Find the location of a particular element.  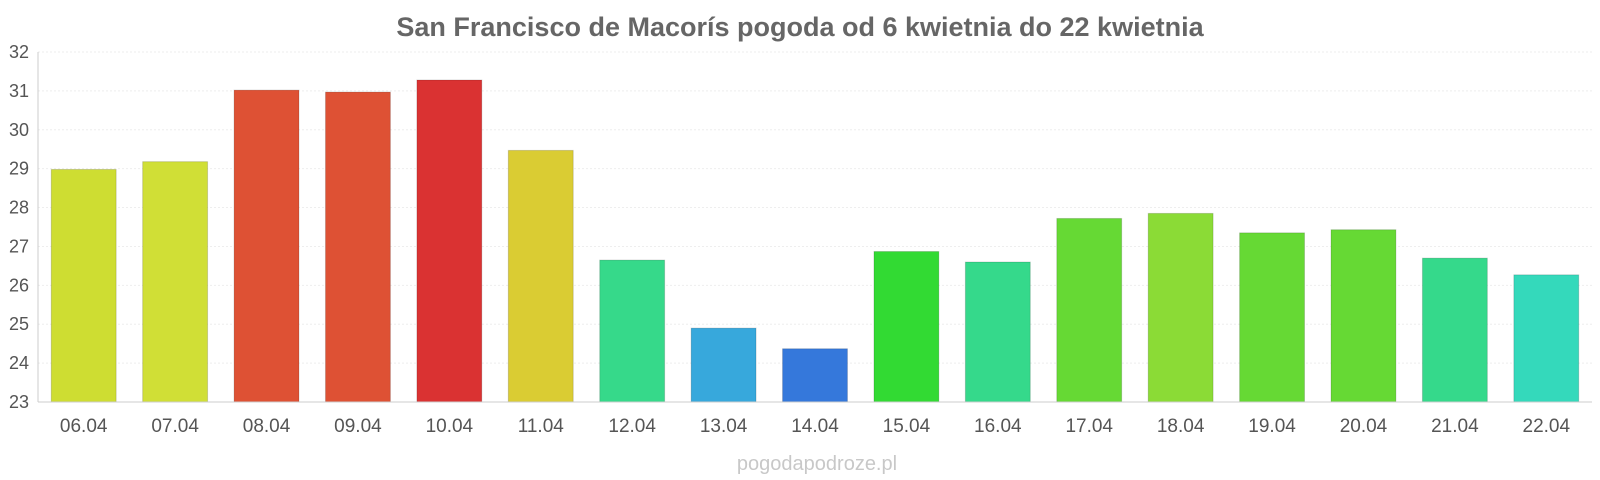

x-tick-label: 10.04 is located at coordinates (450, 426).